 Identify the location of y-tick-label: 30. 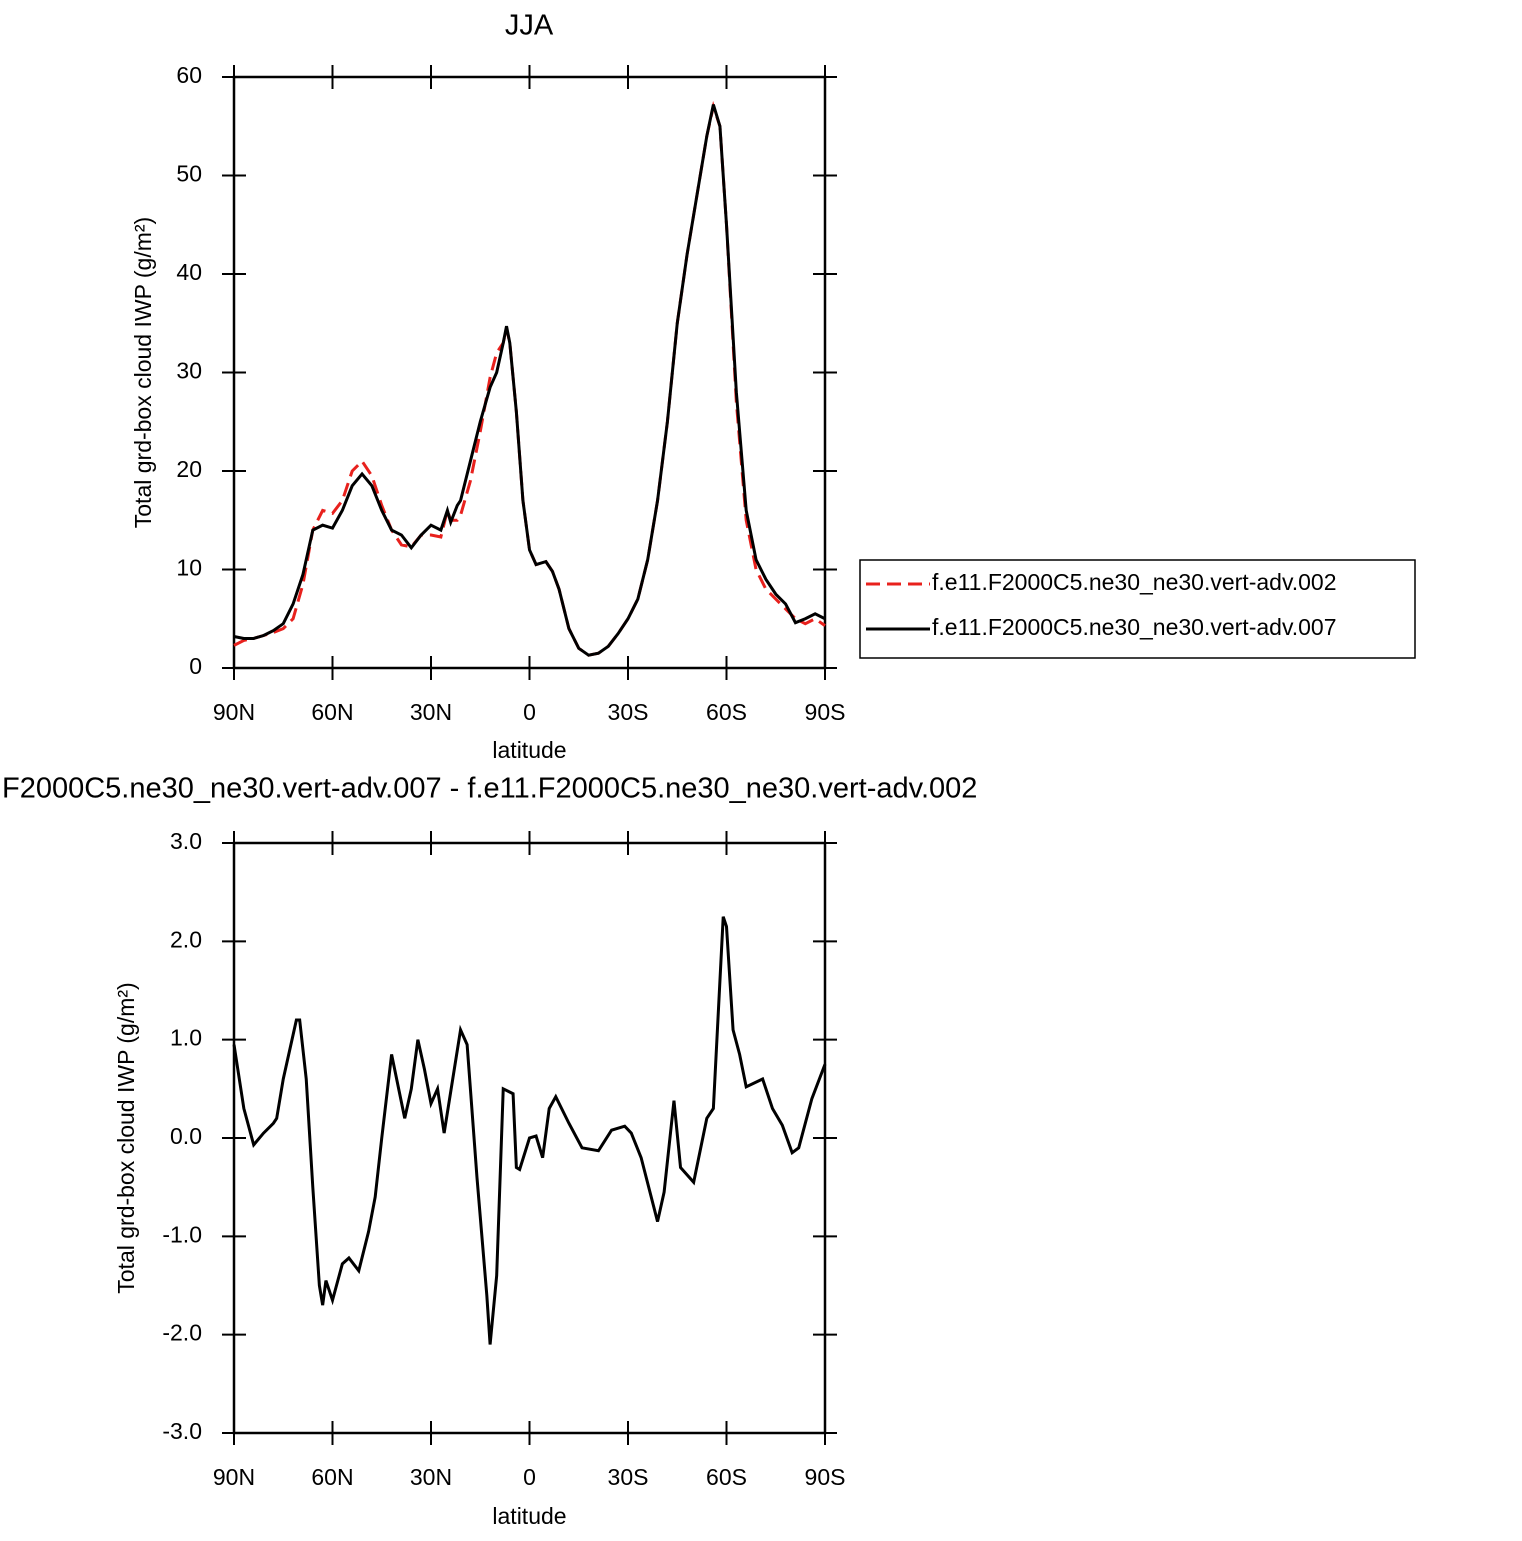
(189, 371).